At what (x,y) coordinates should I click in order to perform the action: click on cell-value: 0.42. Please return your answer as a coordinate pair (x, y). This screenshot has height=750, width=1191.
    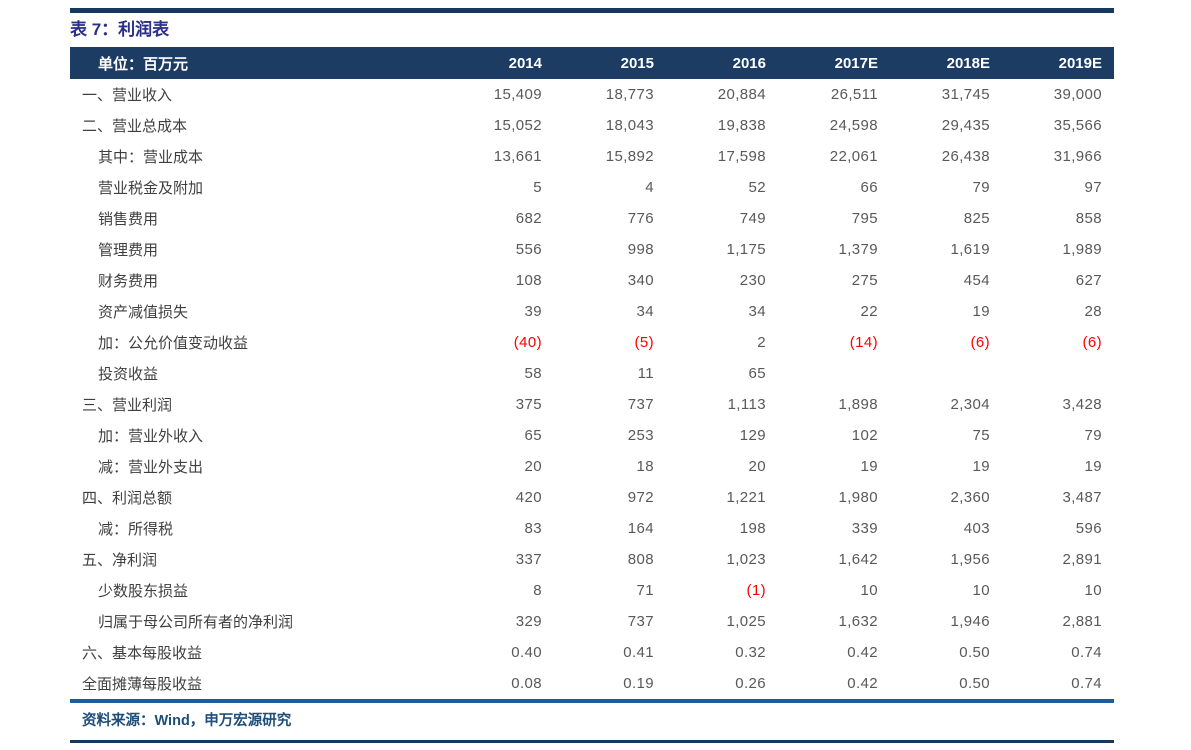
    Looking at the image, I should click on (862, 652).